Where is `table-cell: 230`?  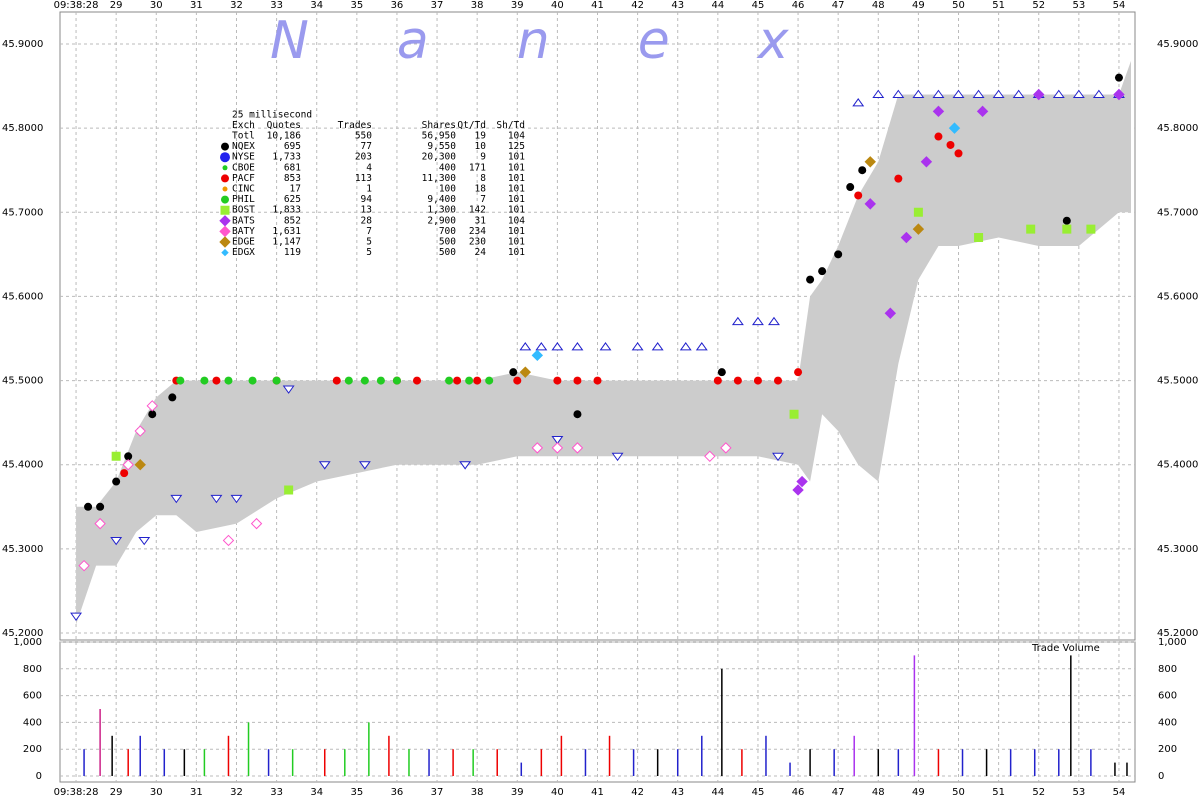 table-cell: 230 is located at coordinates (477, 242).